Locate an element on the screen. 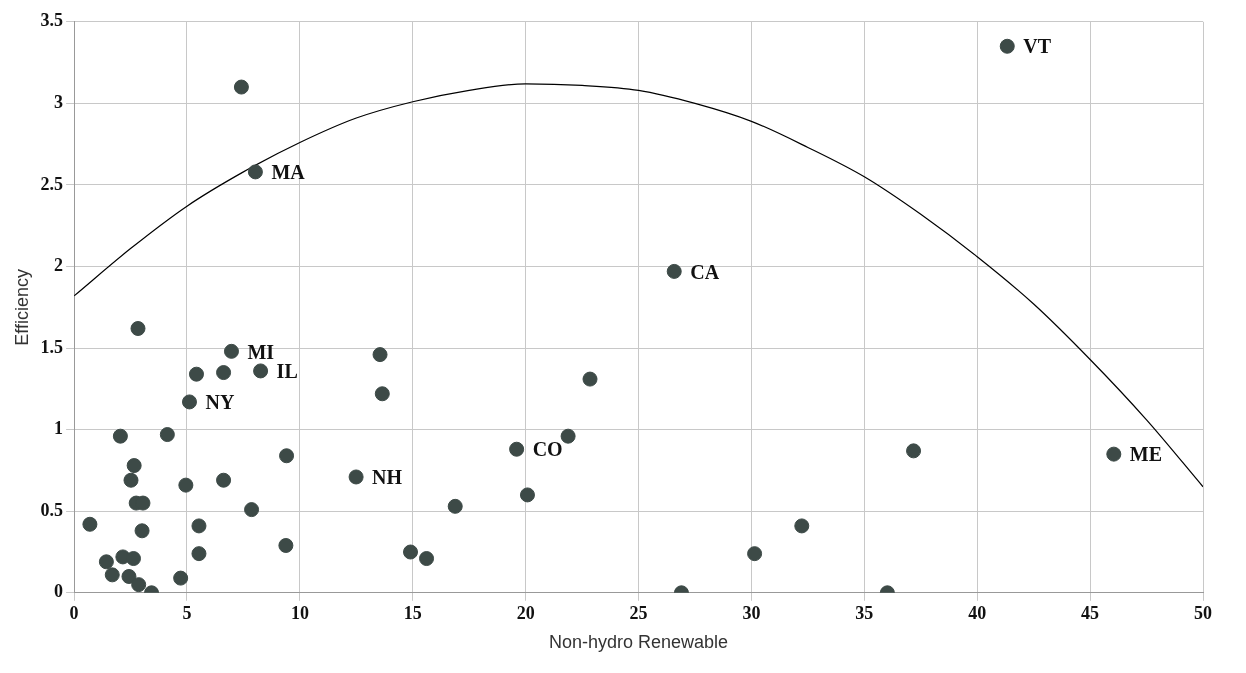  x-tick-label: 0 is located at coordinates (74, 613).